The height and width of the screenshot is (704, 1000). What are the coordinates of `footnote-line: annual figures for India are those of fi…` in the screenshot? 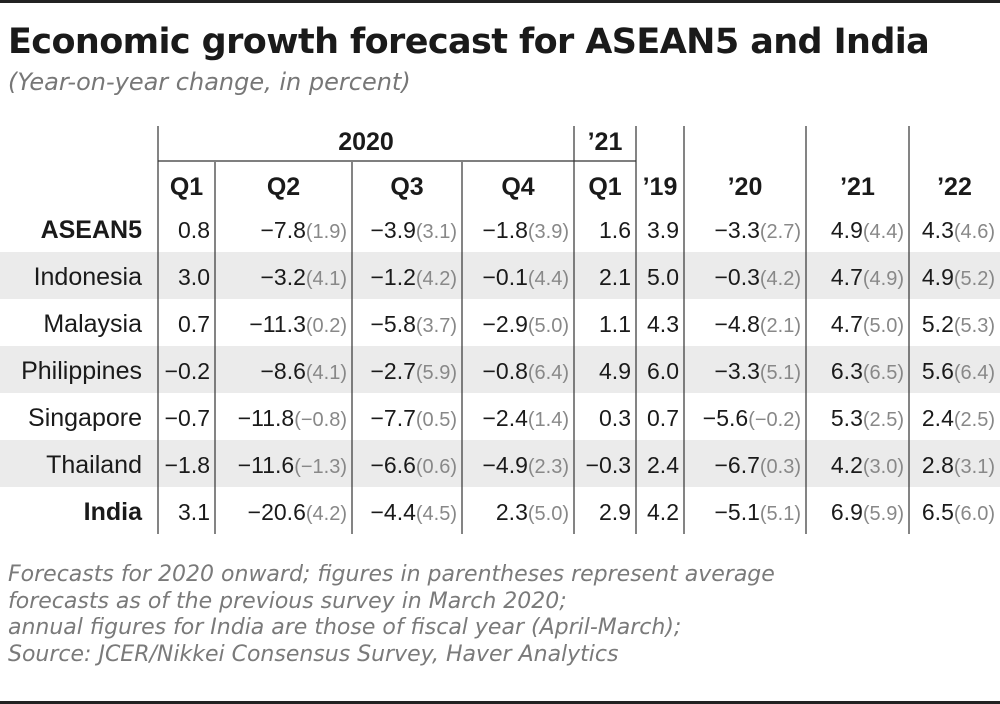 It's located at (345, 627).